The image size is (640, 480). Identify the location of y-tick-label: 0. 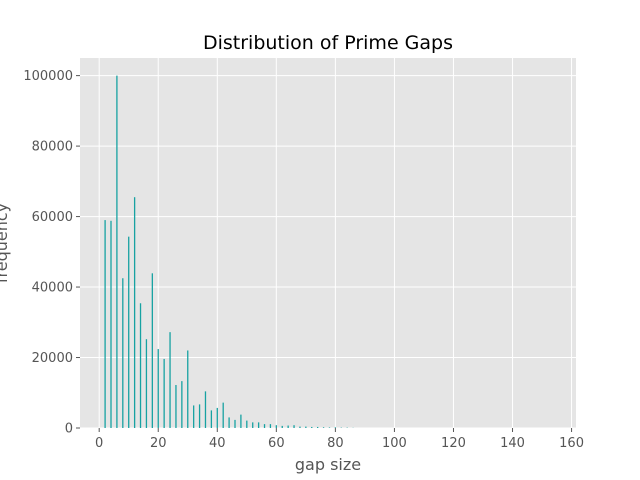
(69, 429).